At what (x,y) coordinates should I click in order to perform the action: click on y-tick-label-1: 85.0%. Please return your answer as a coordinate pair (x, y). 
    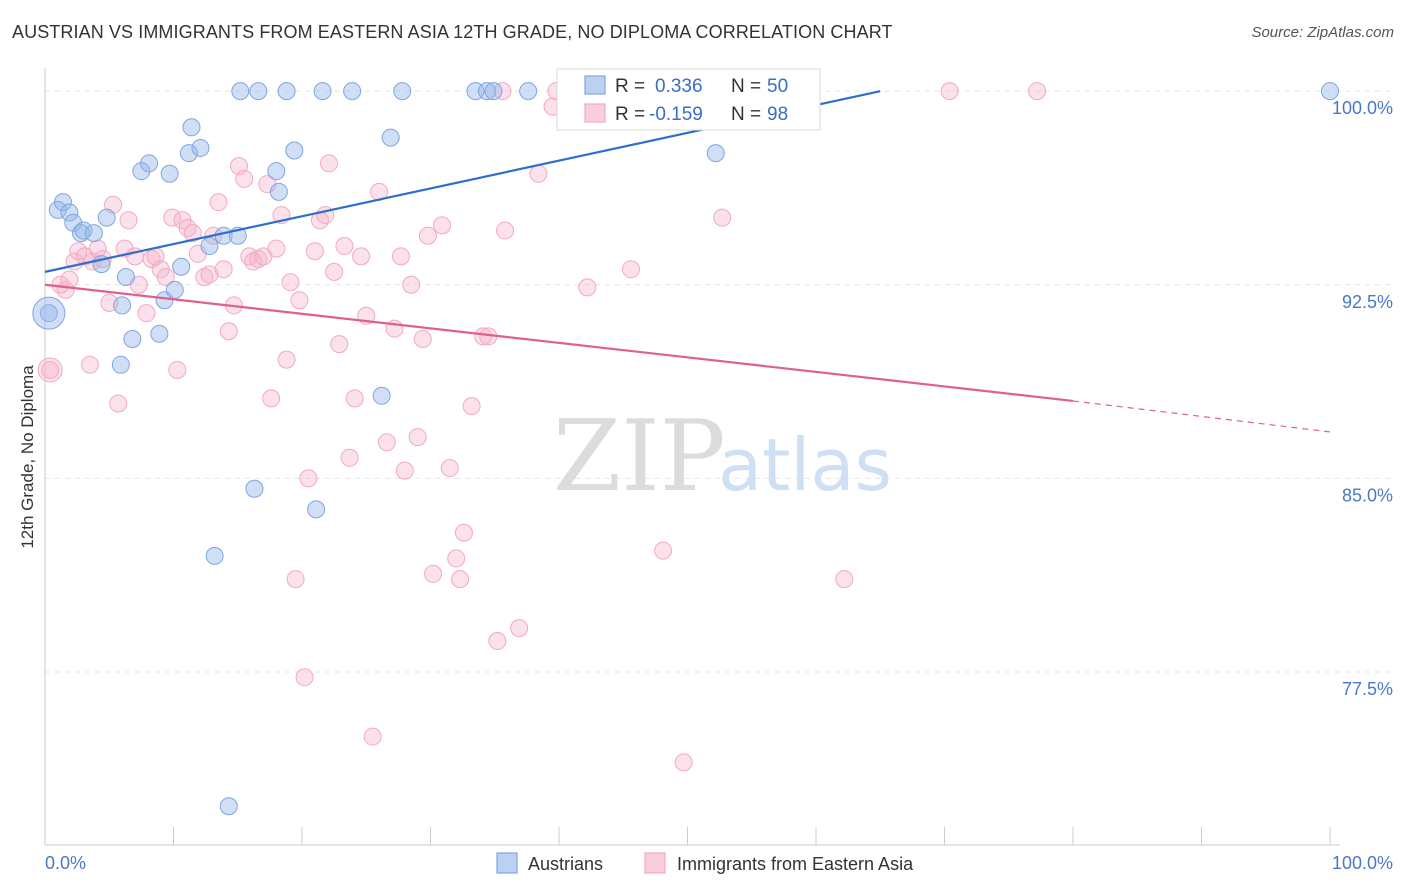
    Looking at the image, I should click on (1367, 495).